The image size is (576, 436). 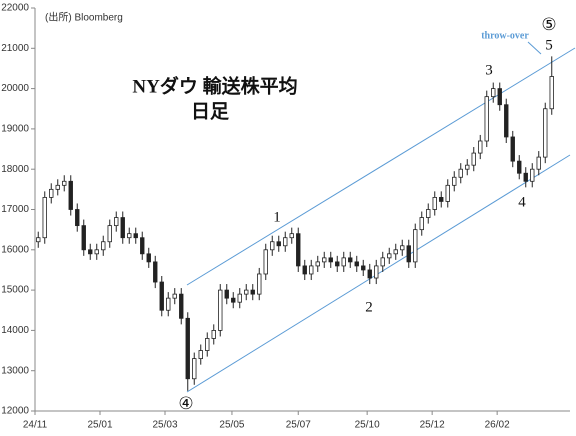 What do you see at coordinates (15, 330) in the screenshot?
I see `y-tick-label: 14000` at bounding box center [15, 330].